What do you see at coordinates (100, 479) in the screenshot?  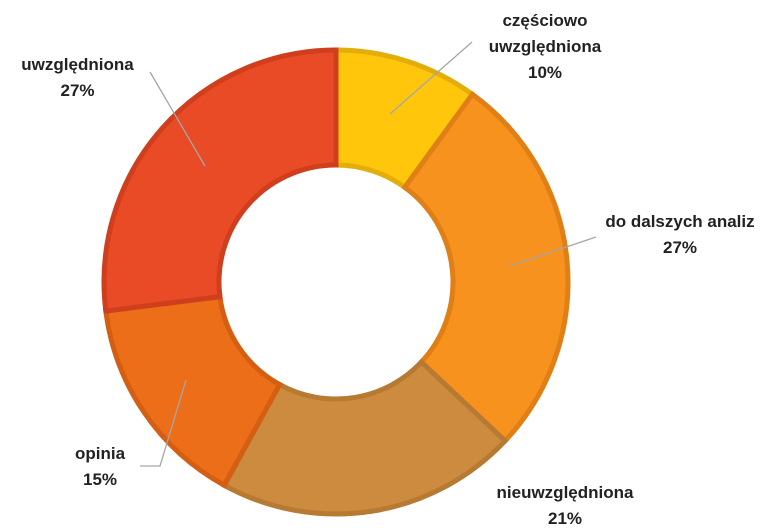 I see `value-label: 15%` at bounding box center [100, 479].